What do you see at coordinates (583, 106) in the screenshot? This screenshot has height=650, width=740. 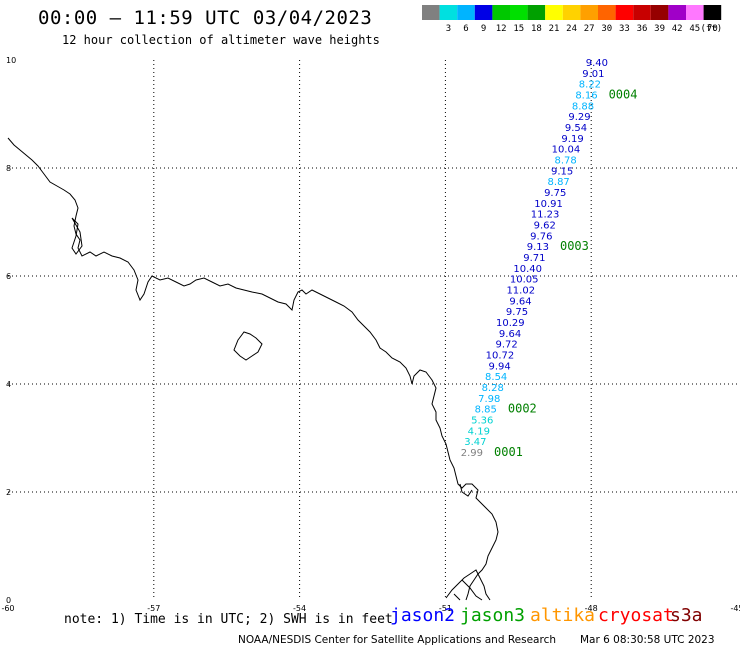 I see `wave-height-value: 8.88` at bounding box center [583, 106].